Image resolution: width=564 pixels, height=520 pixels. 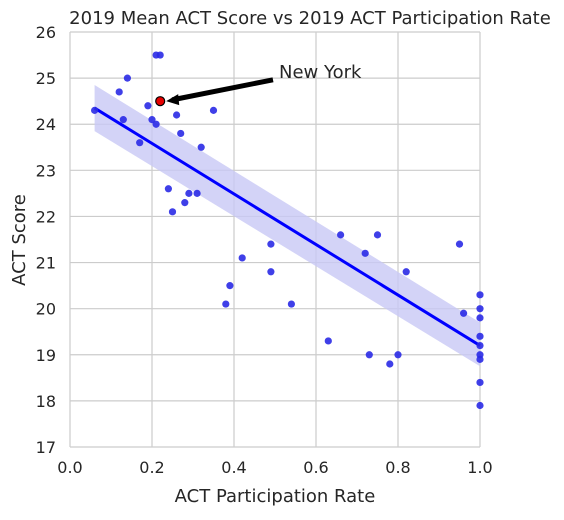 What do you see at coordinates (46, 401) in the screenshot?
I see `y-tick-label: 18` at bounding box center [46, 401].